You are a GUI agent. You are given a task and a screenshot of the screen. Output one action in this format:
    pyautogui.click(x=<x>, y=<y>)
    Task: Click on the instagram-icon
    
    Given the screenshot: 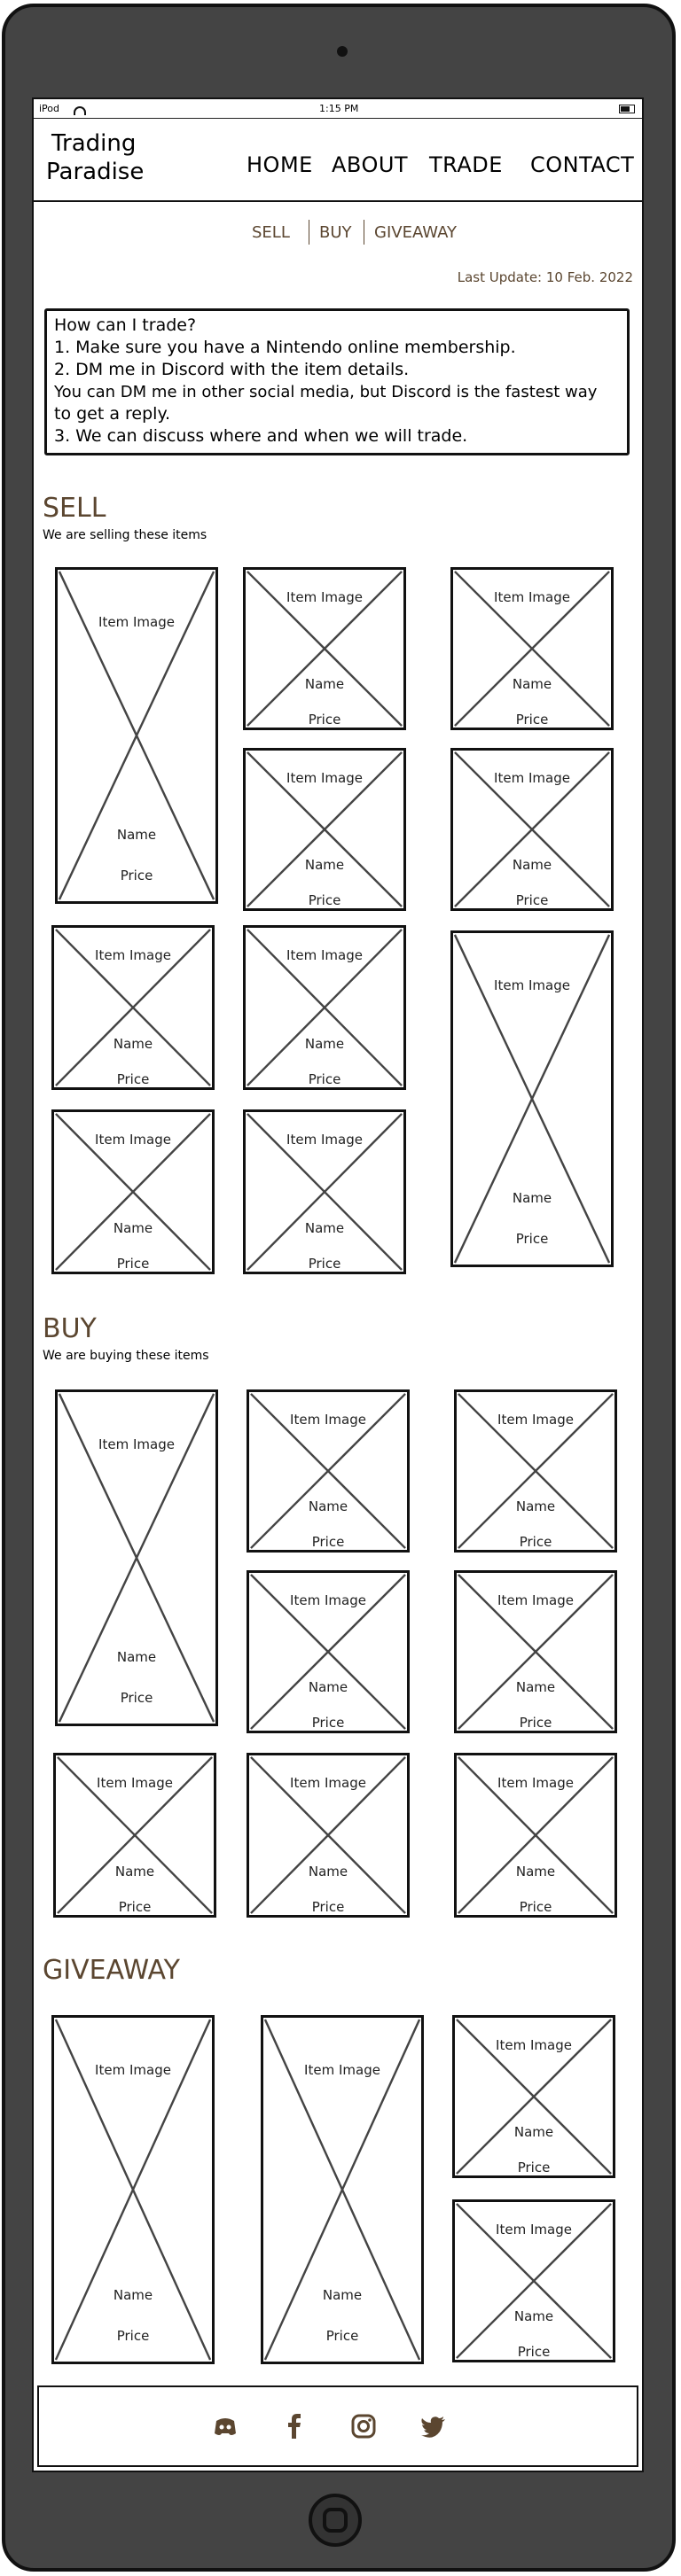 What is the action you would take?
    pyautogui.click(x=363, y=2426)
    